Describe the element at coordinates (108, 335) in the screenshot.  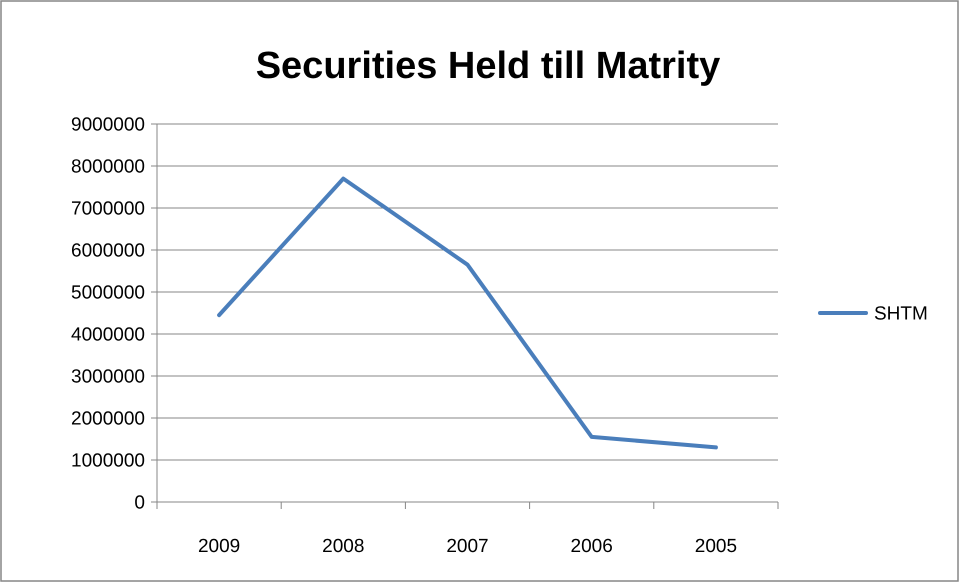
I see `y-tick-label: 4000000` at that location.